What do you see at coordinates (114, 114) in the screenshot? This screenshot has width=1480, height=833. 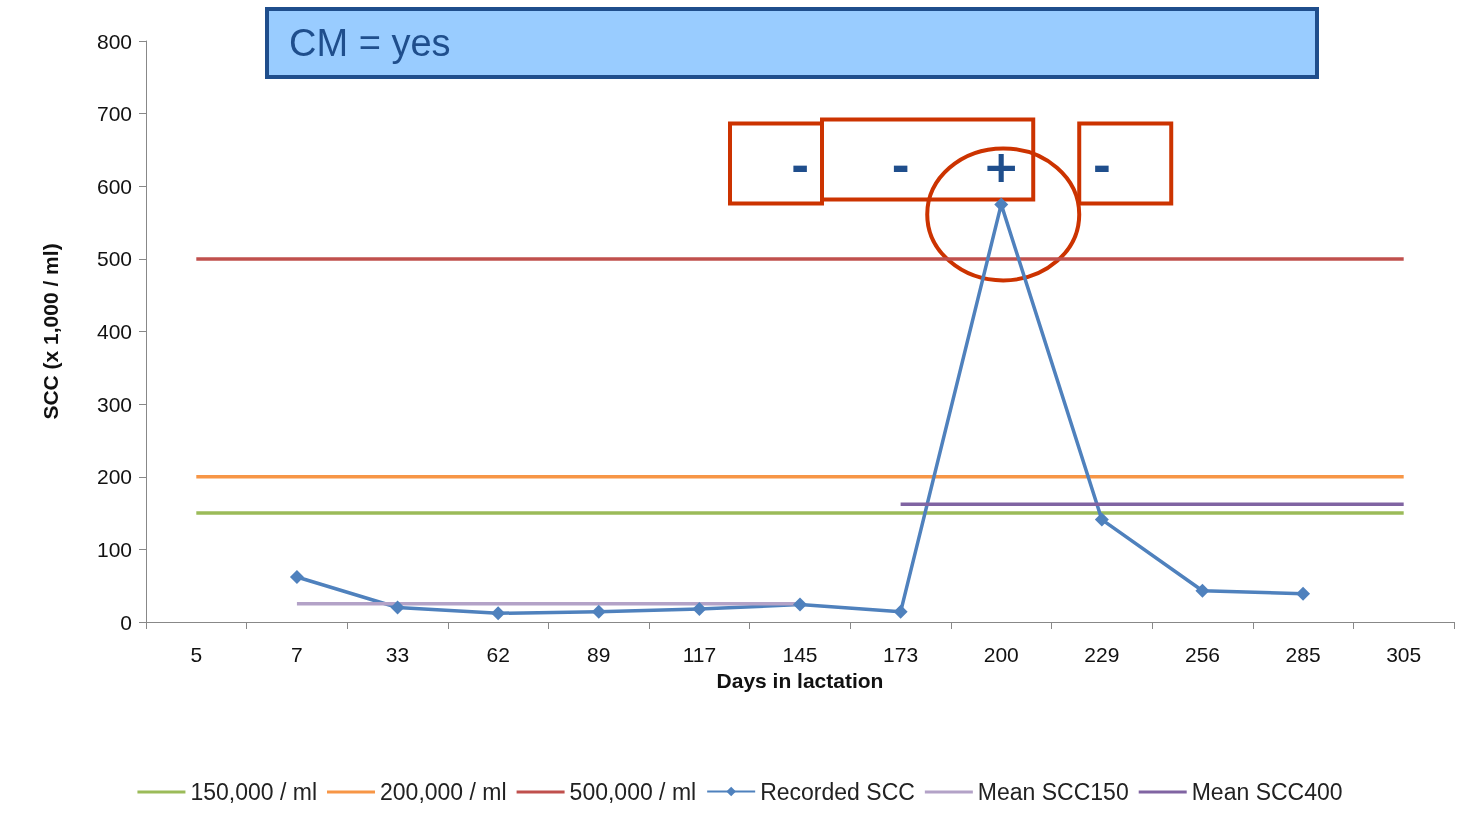 I see `y-tick-label: 700` at bounding box center [114, 114].